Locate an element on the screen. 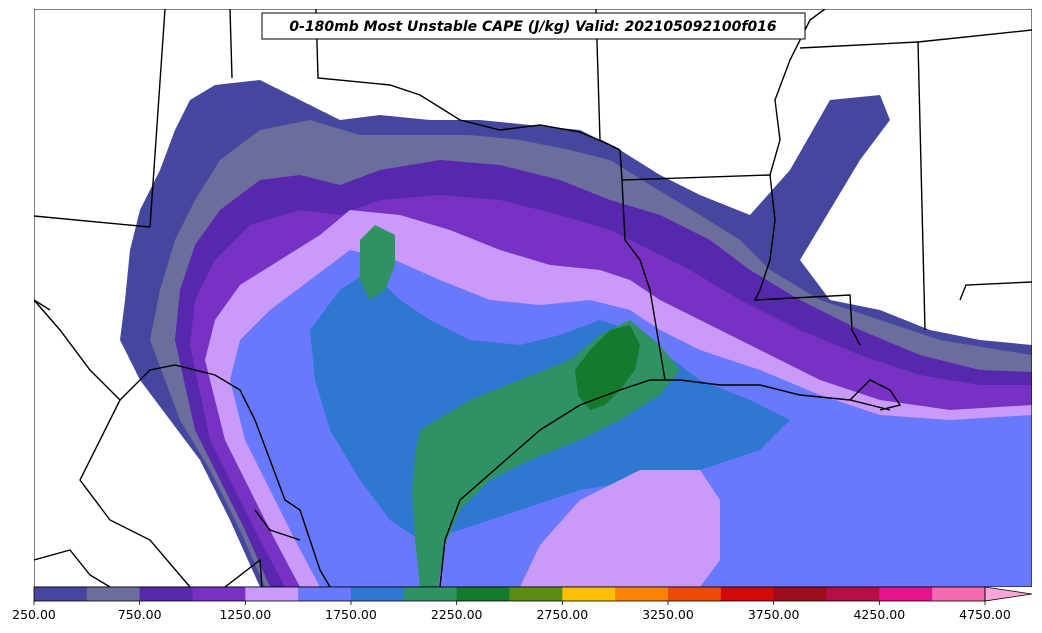 This screenshot has width=1042, height=633. boundary-oklahoma-arkansas is located at coordinates (608, 80).